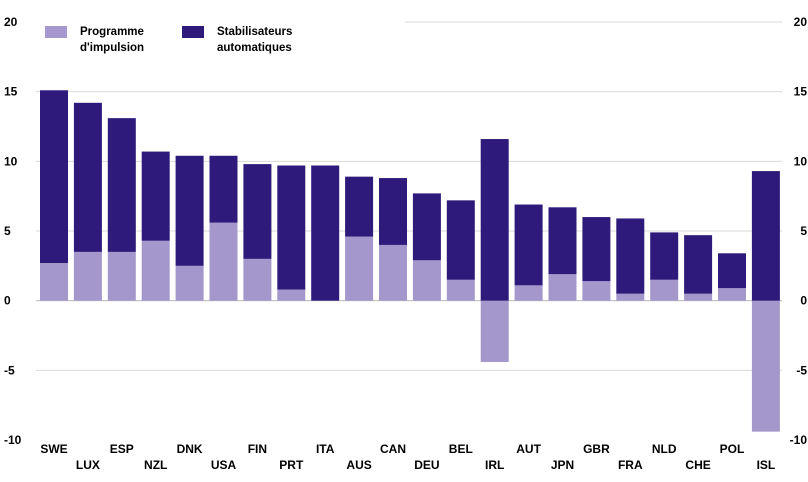  I want to click on bar-che-programme, so click(698, 297).